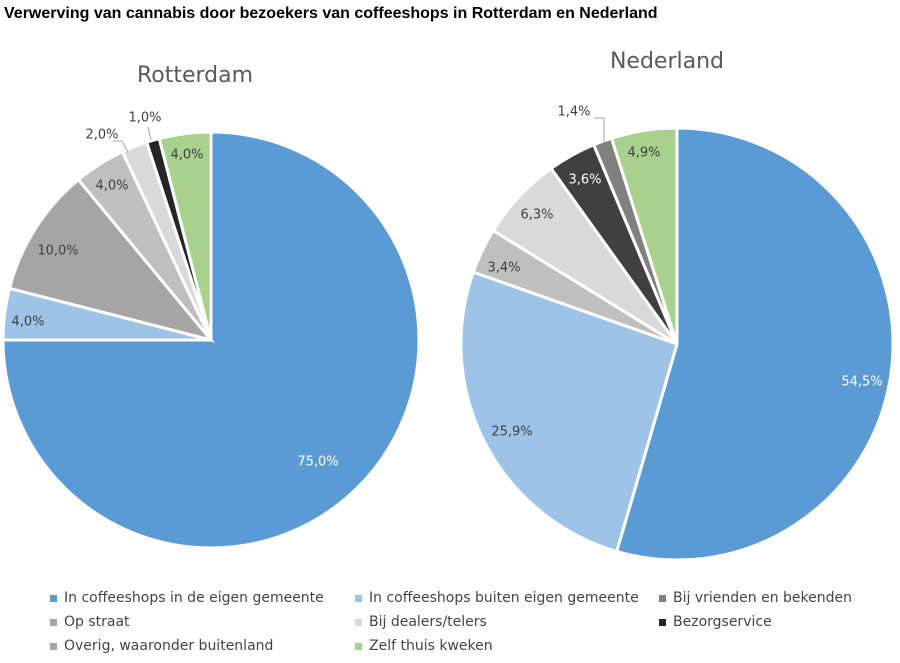  Describe the element at coordinates (584, 180) in the screenshot. I see `data-label: 3,6%` at that location.